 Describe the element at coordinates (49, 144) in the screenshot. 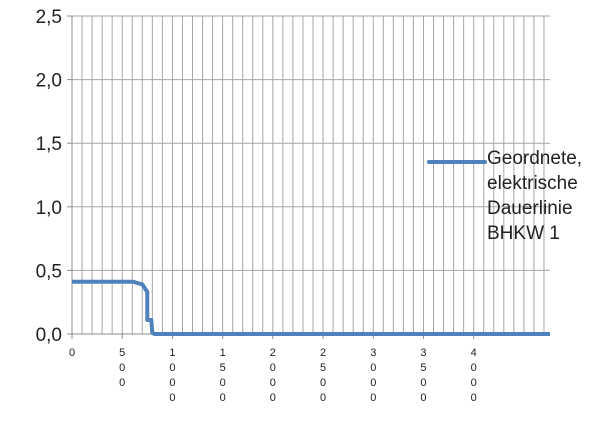

I see `y-tick-label: 1,5` at that location.